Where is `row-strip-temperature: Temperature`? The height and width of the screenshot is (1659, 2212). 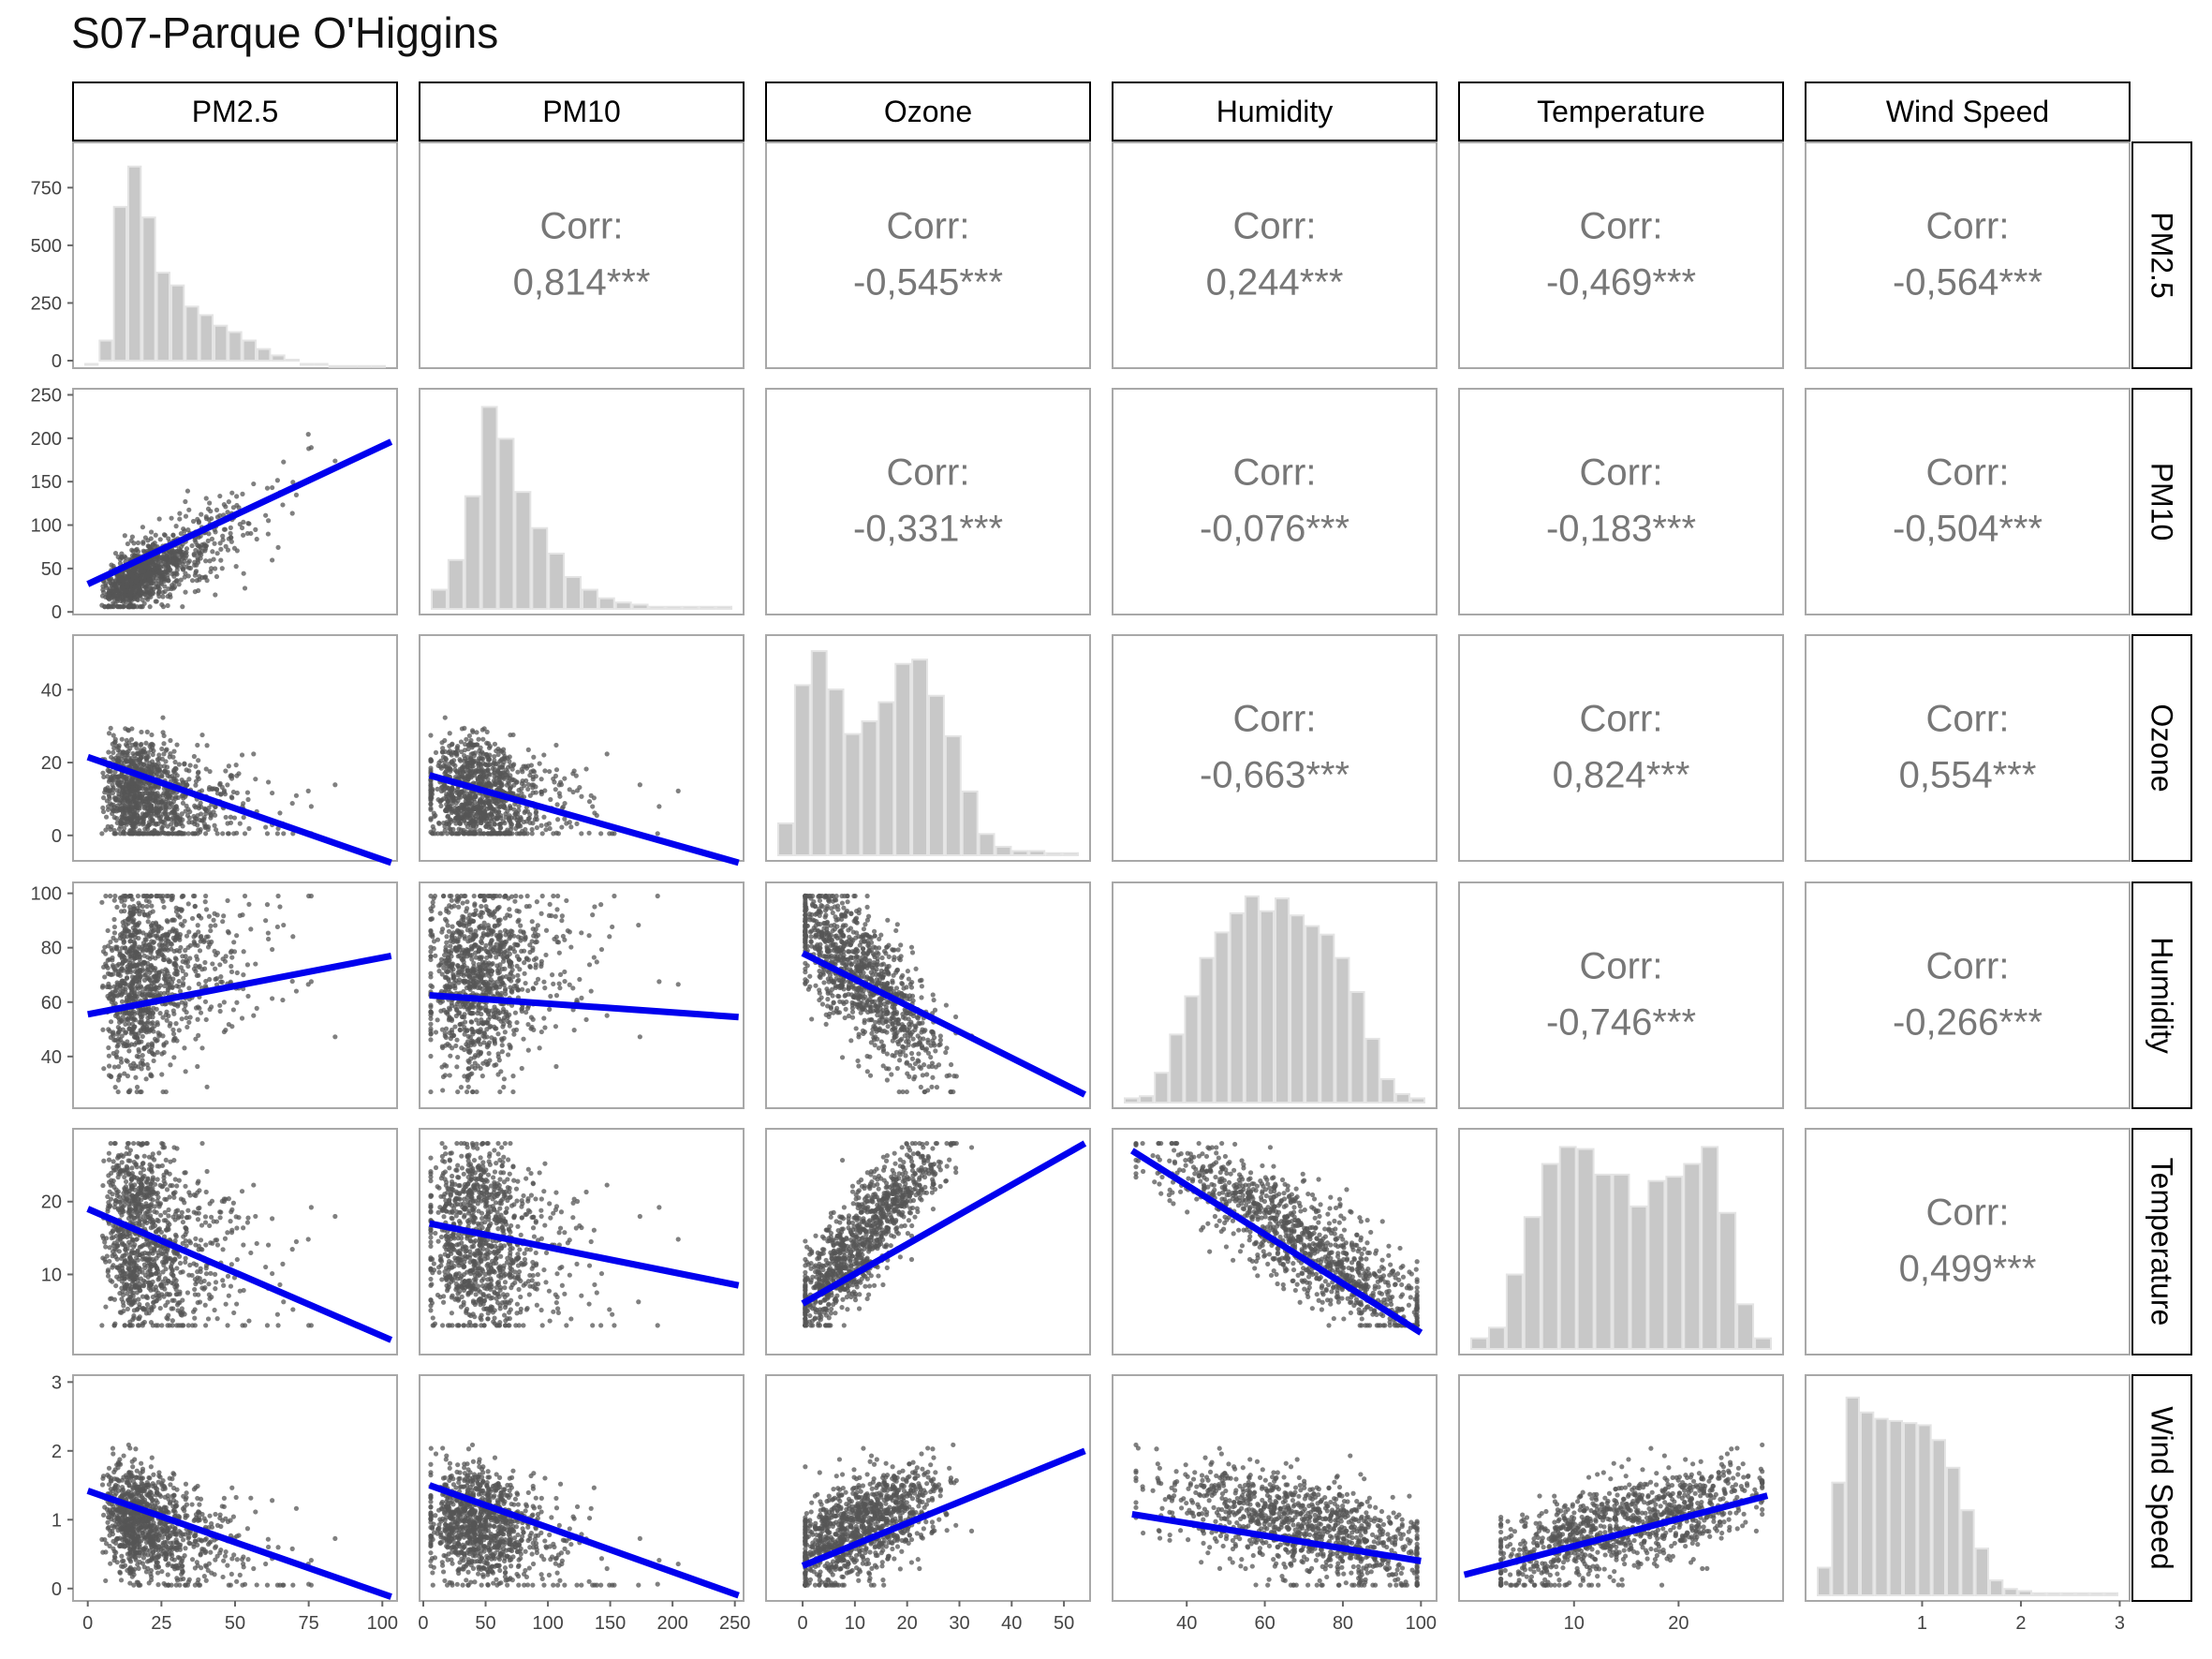
row-strip-temperature: Temperature is located at coordinates (2161, 1242).